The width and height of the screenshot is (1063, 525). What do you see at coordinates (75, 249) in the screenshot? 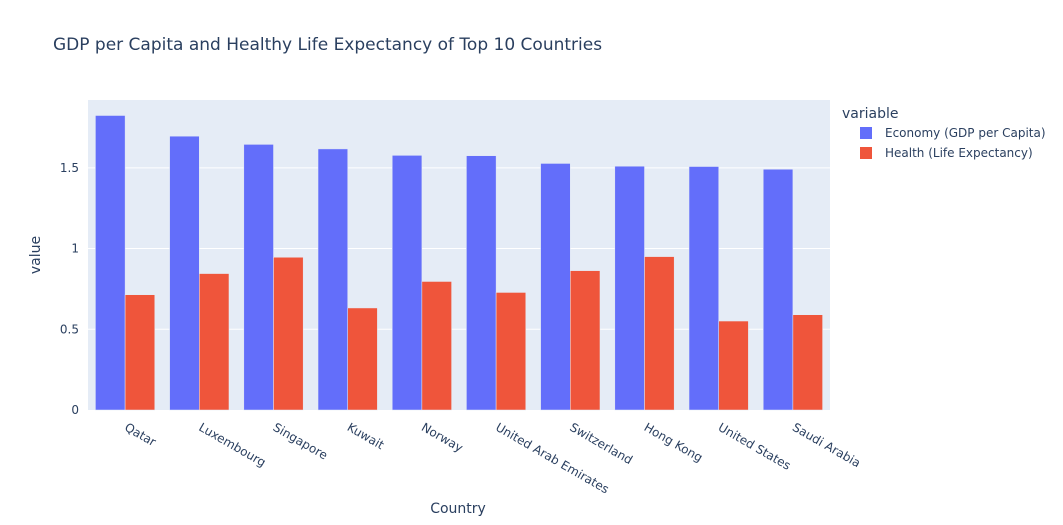
I see `y-tick-label: 1` at bounding box center [75, 249].